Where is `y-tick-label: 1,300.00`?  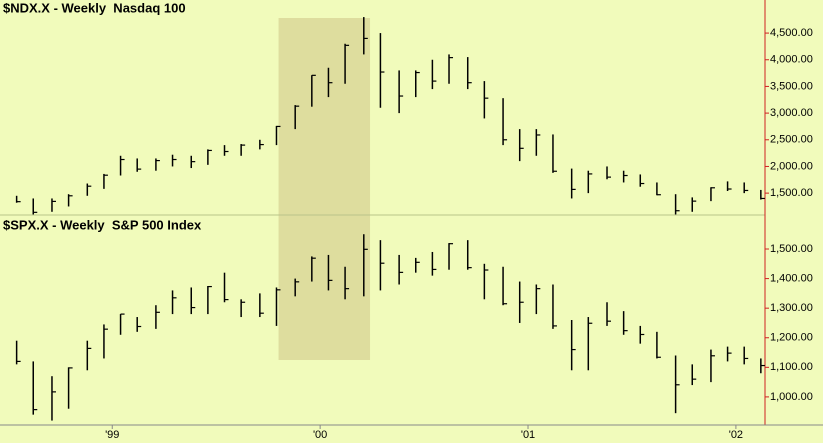
y-tick-label: 1,300.00 is located at coordinates (791, 308).